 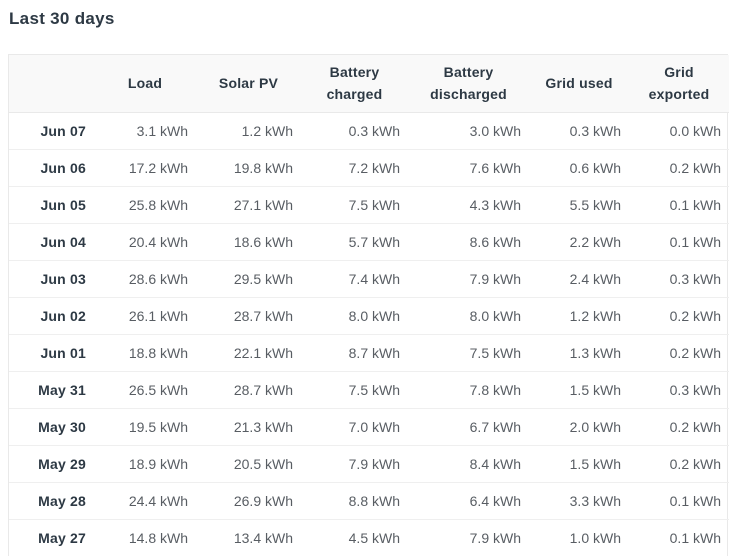 What do you see at coordinates (145, 131) in the screenshot?
I see `load-value-cell: 3.1 kWh` at bounding box center [145, 131].